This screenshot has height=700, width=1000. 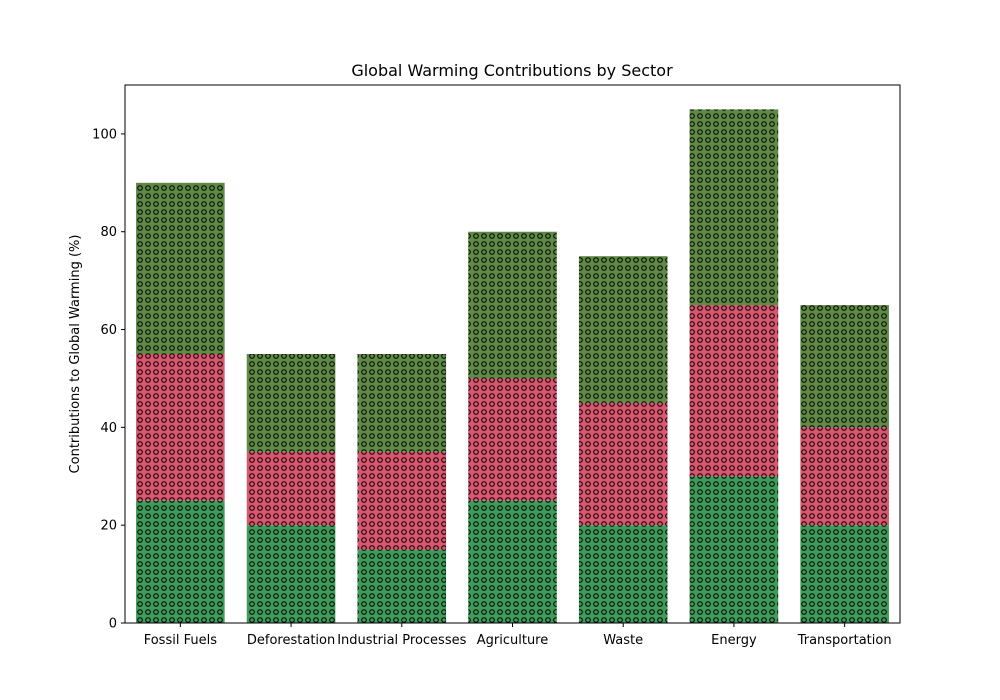 I want to click on y-tick-label: 80, so click(x=108, y=232).